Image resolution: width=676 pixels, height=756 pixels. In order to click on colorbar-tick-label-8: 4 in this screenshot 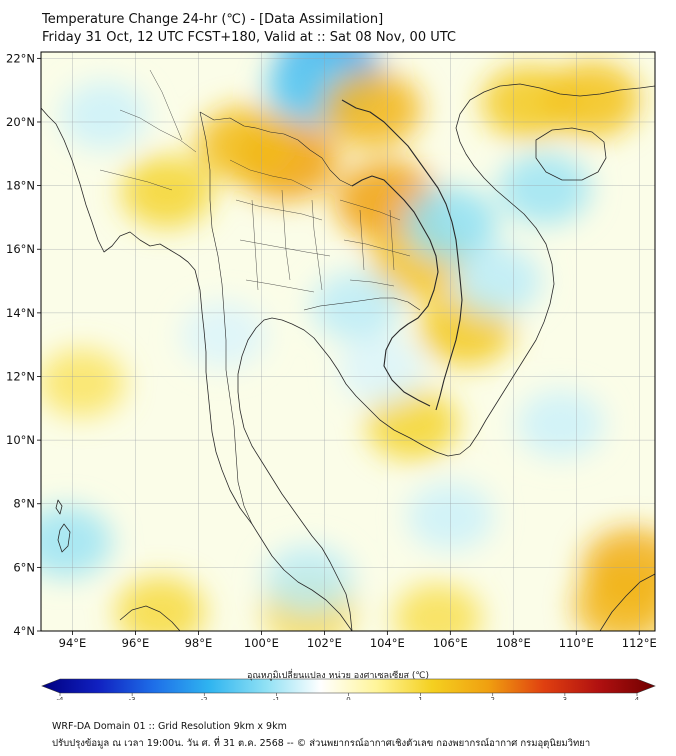, I will do `click(637, 698)`.